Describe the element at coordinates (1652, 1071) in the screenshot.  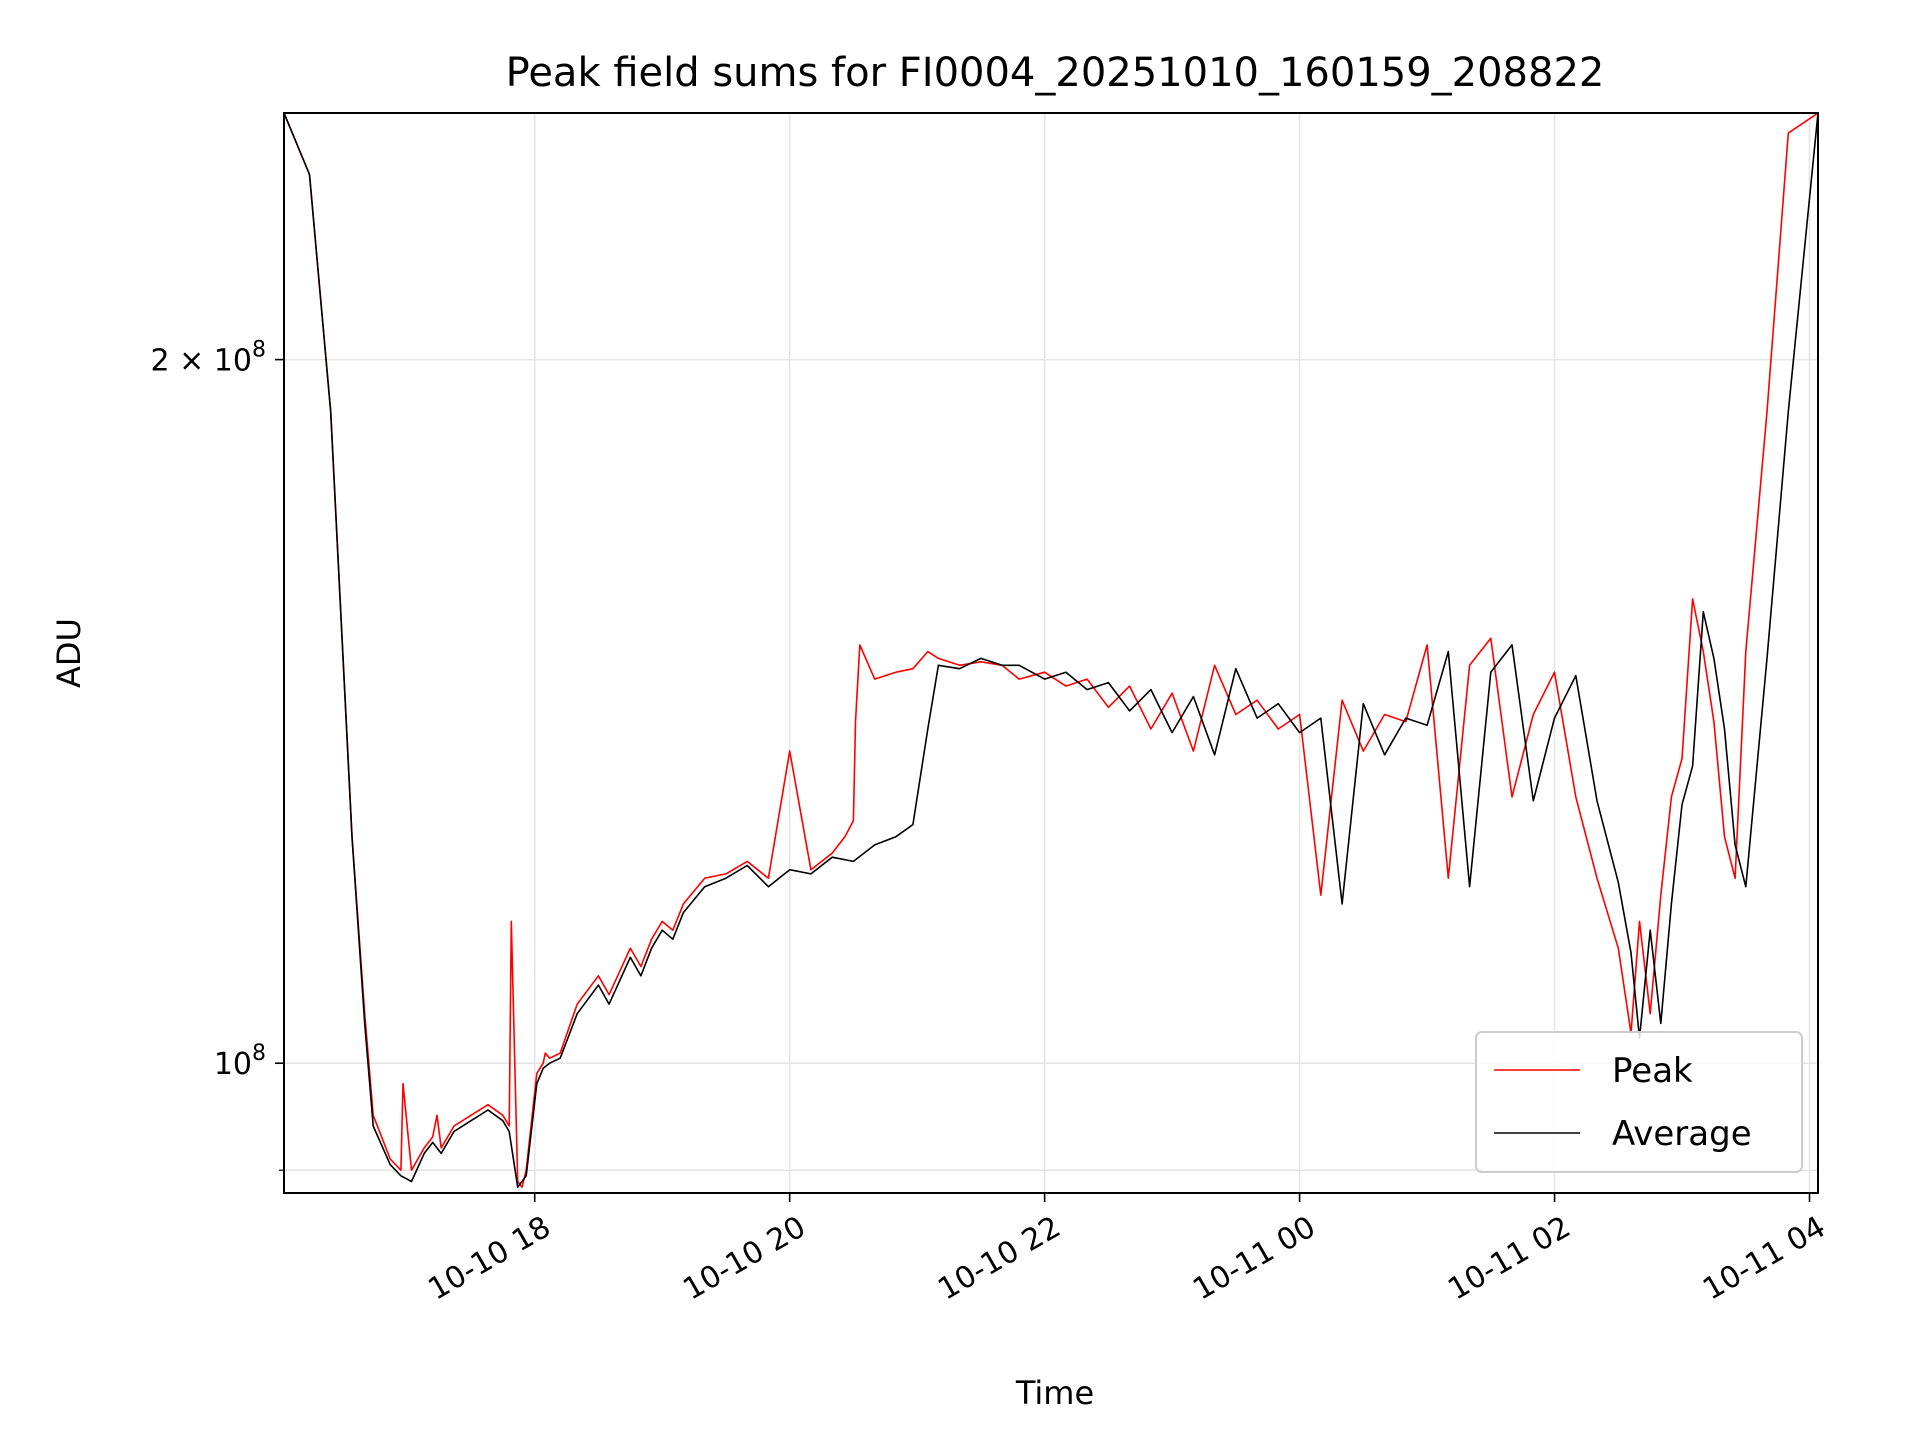
I see `legend-label-peak: Peak` at that location.